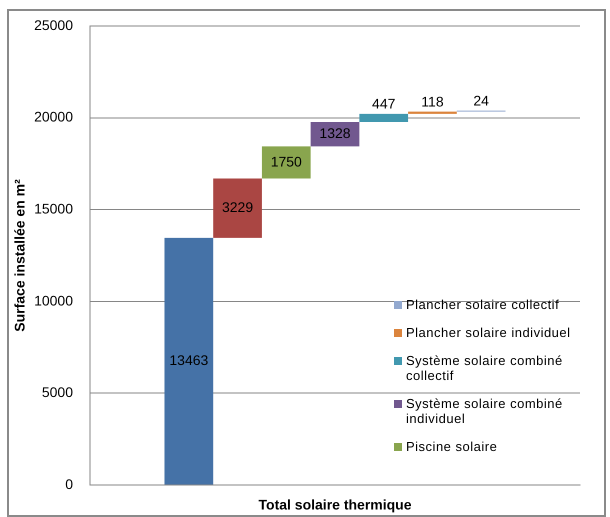 The width and height of the screenshot is (610, 517). Describe the element at coordinates (54, 24) in the screenshot. I see `y-tick-label: 25000` at that location.